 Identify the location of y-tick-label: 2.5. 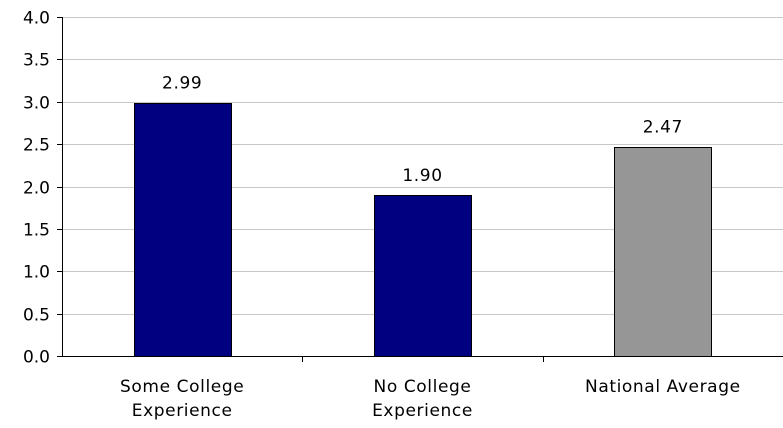
(36, 146).